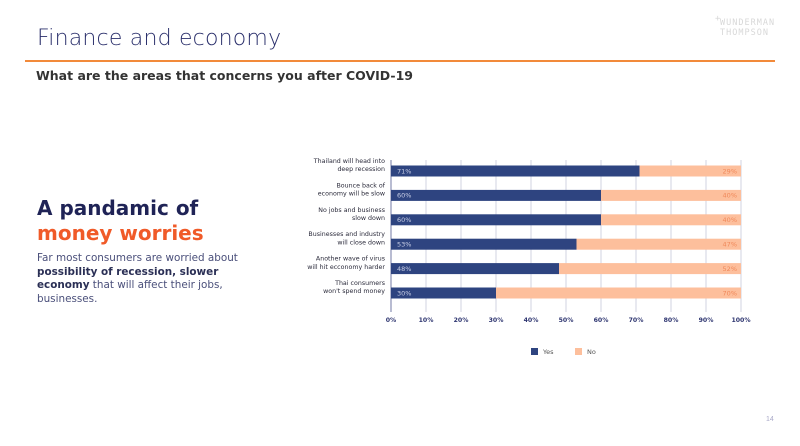 Image resolution: width=800 pixels, height=446 pixels. Describe the element at coordinates (706, 320) in the screenshot. I see `x-tick-label: 90%` at that location.